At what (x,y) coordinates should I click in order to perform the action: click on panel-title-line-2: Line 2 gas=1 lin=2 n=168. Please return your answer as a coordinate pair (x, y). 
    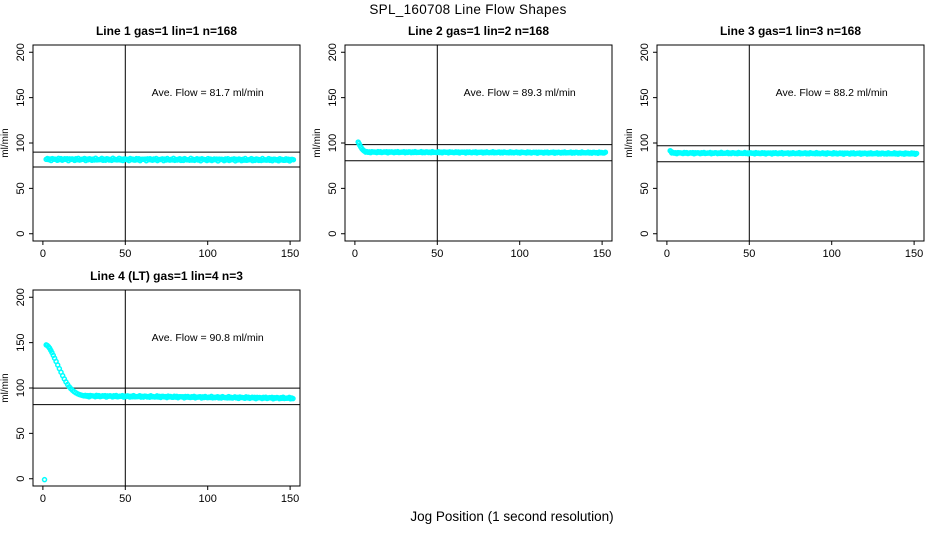
    Looking at the image, I should click on (478, 31).